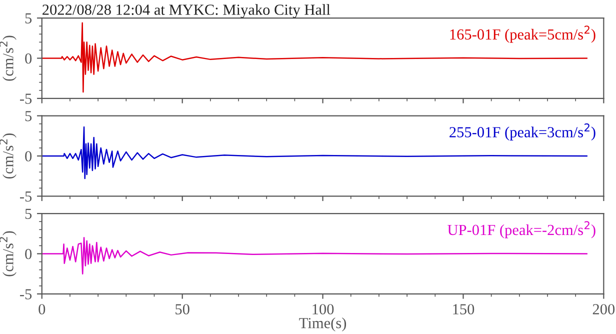  What do you see at coordinates (183, 309) in the screenshot?
I see `x-tick-label: 50` at bounding box center [183, 309].